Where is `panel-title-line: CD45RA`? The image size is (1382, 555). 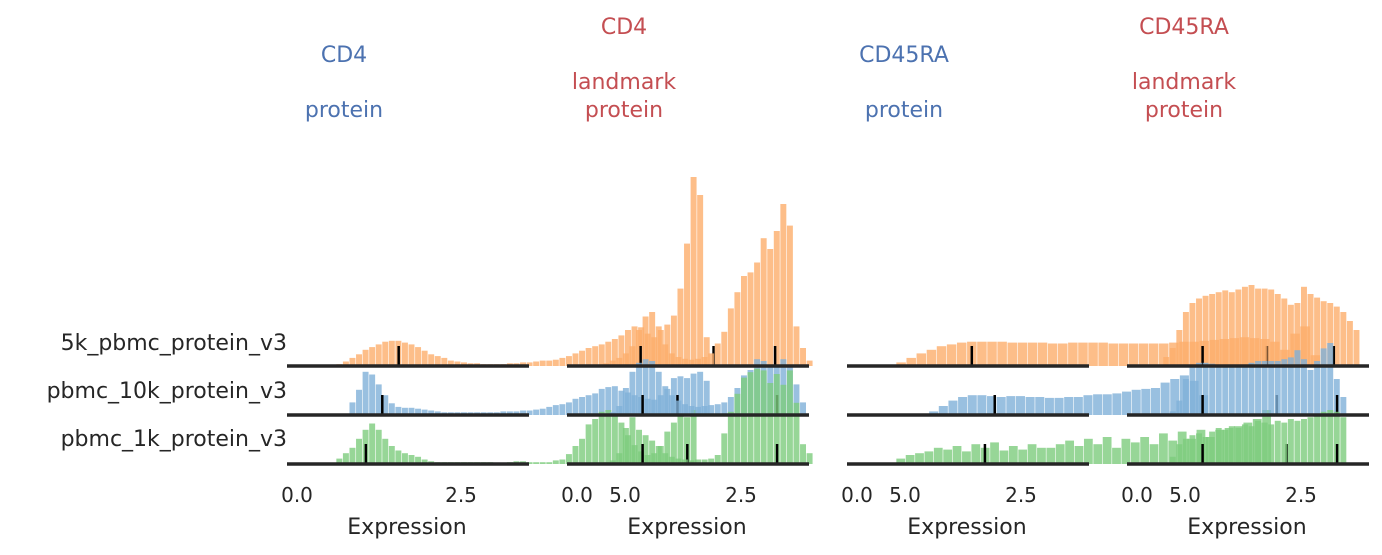 panel-title-line: CD45RA is located at coordinates (904, 55).